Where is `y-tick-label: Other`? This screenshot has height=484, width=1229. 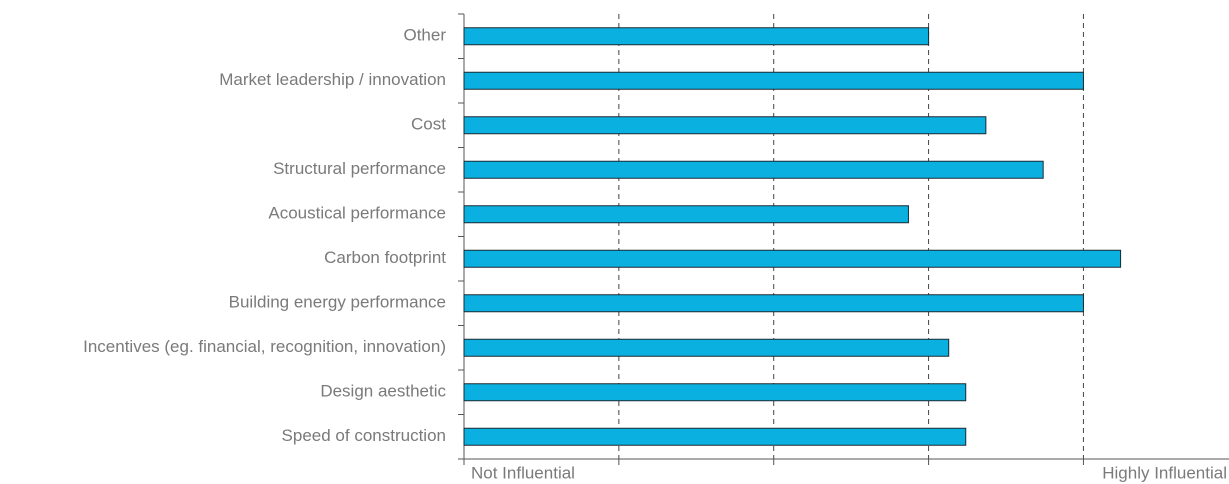
y-tick-label: Other is located at coordinates (424, 35).